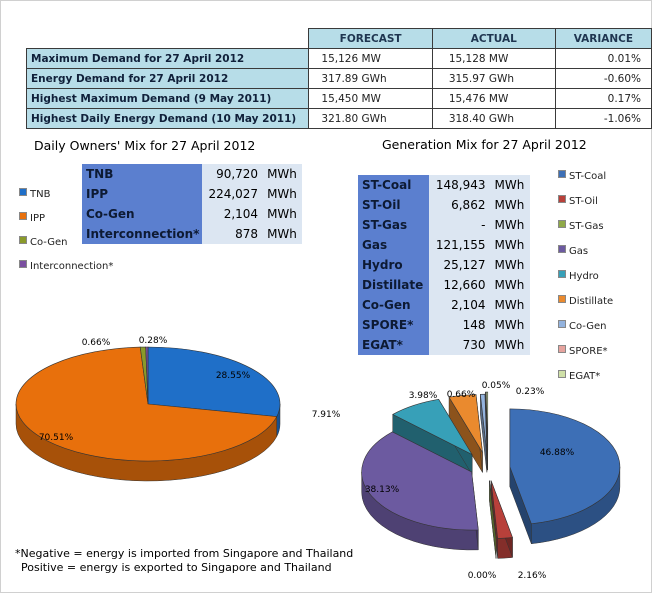 Image resolution: width=652 pixels, height=593 pixels. Describe the element at coordinates (582, 326) in the screenshot. I see `legend-item: Co-Gen` at that location.